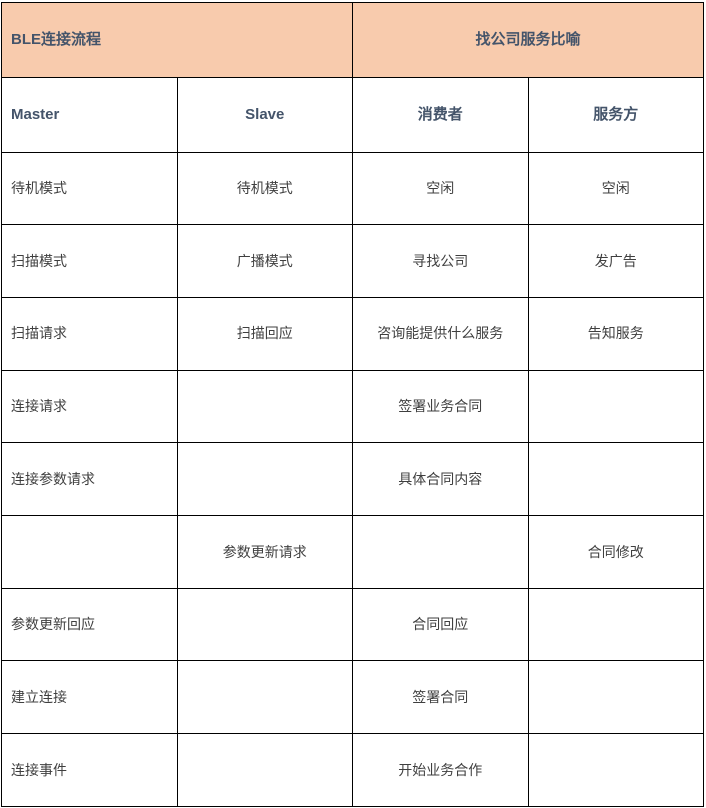  Describe the element at coordinates (89, 479) in the screenshot. I see `table-cell: 连接参数请求` at that location.